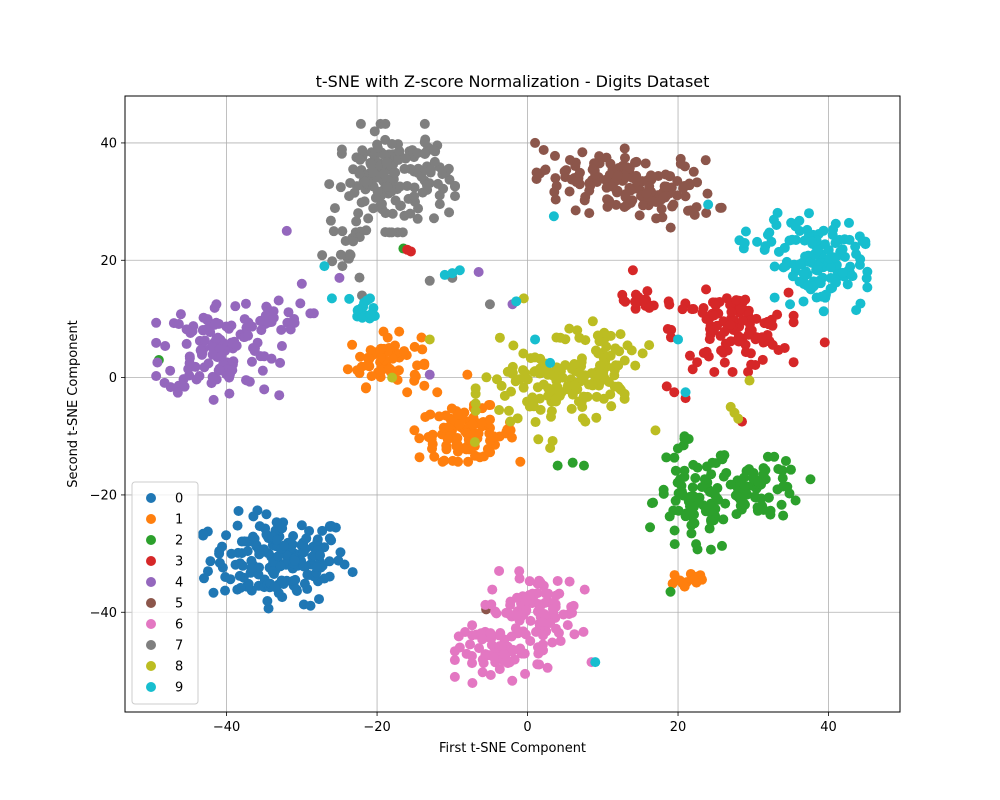  Describe the element at coordinates (113, 378) in the screenshot. I see `y-tick-label: 0` at that location.